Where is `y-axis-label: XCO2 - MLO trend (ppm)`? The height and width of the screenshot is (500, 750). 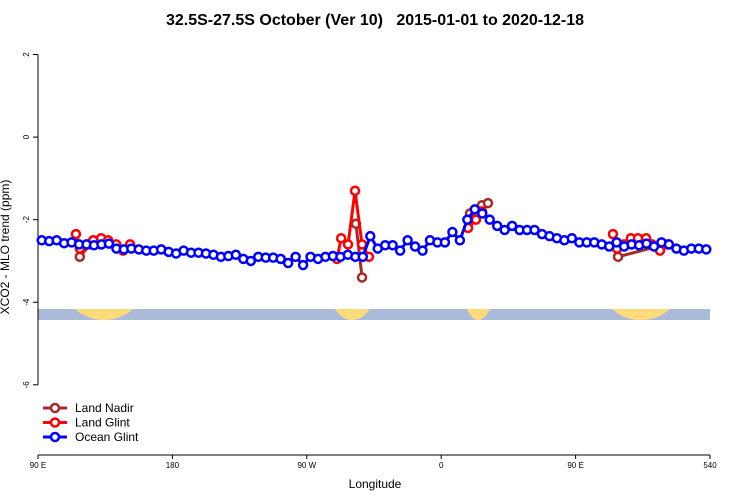 y-axis-label: XCO2 - MLO trend (ppm) is located at coordinates (6, 247).